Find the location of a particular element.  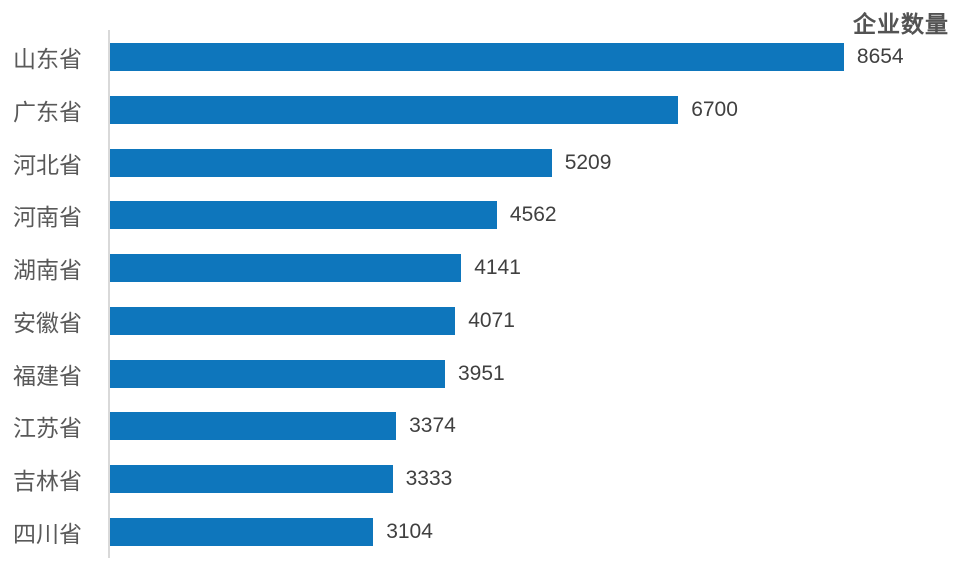

value-label: 4562 is located at coordinates (533, 215).